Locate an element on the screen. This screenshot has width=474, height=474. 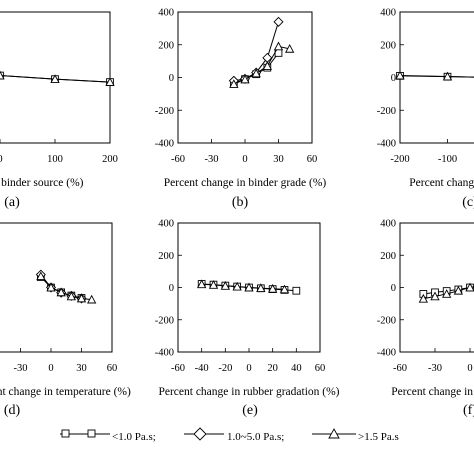
x-axis-title: Percent change in rubber type (%) is located at coordinates (432, 392).